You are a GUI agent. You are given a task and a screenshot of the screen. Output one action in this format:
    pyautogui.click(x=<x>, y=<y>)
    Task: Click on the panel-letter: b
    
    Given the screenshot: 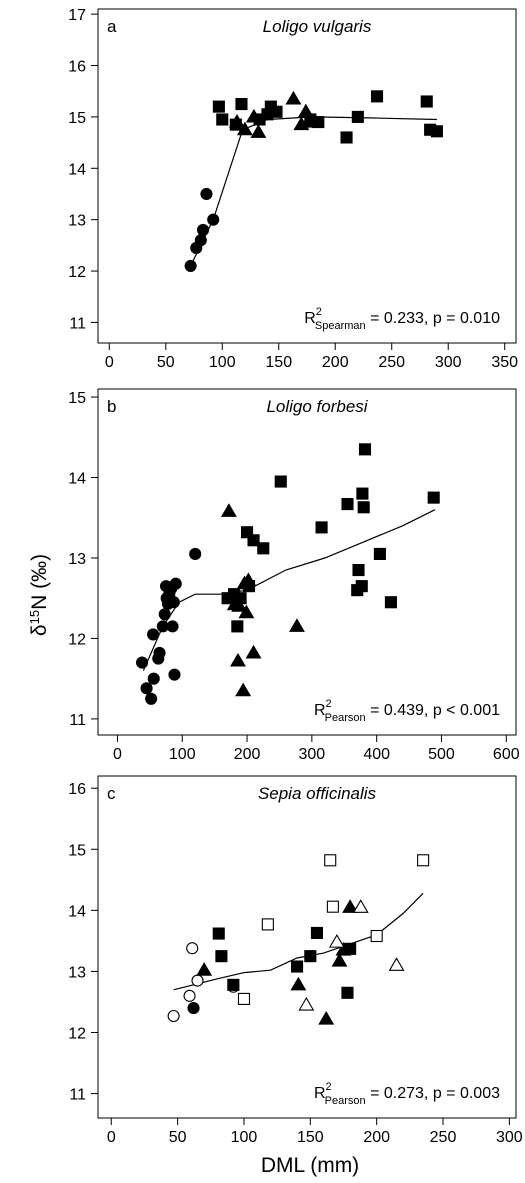 What is the action you would take?
    pyautogui.click(x=111, y=406)
    